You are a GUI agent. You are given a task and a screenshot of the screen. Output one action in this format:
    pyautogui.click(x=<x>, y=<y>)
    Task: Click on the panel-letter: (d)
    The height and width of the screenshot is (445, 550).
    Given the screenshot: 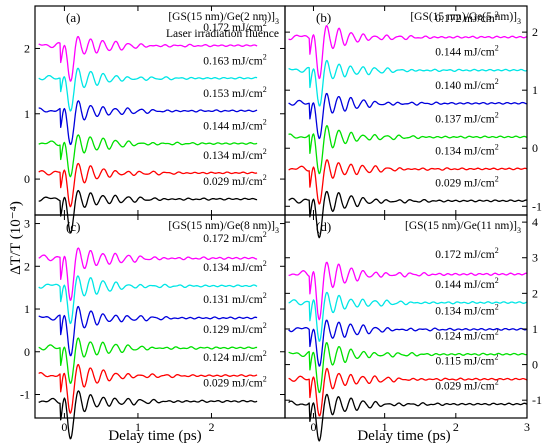 What is the action you would take?
    pyautogui.click(x=323, y=226)
    